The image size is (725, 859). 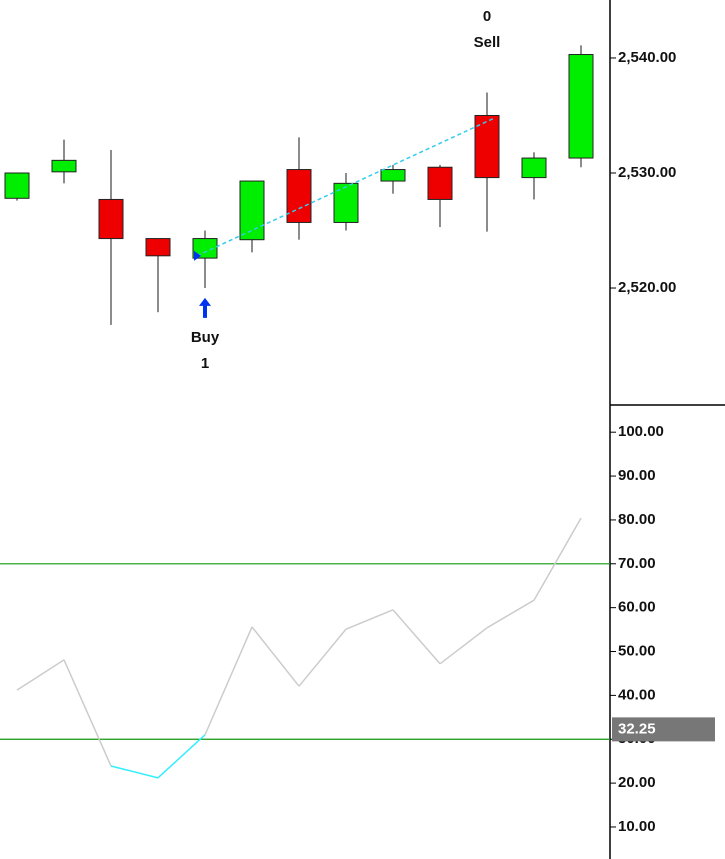 I want to click on trade-qty: 0, so click(x=487, y=16).